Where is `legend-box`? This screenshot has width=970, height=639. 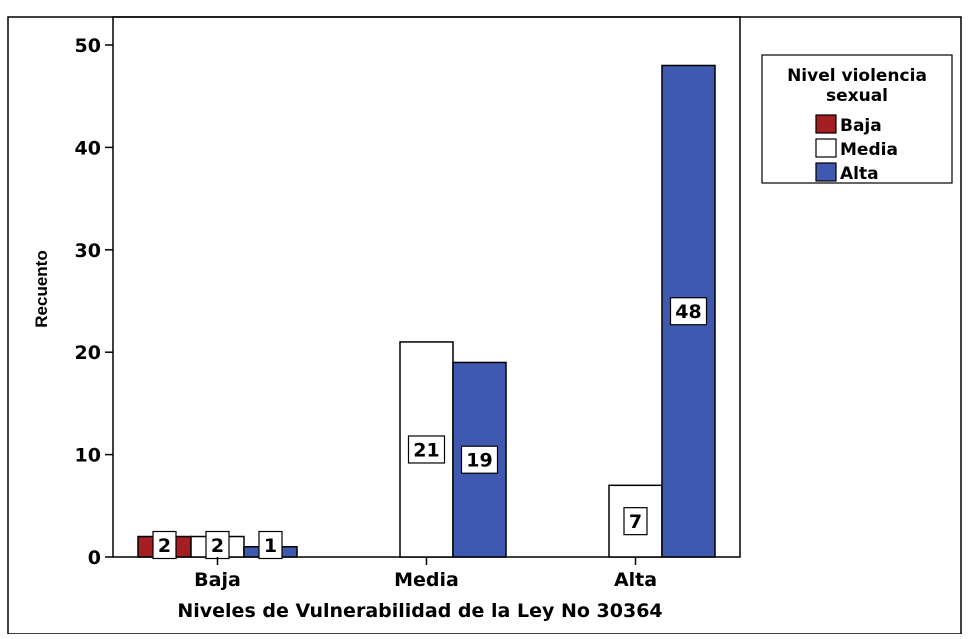 legend-box is located at coordinates (857, 119).